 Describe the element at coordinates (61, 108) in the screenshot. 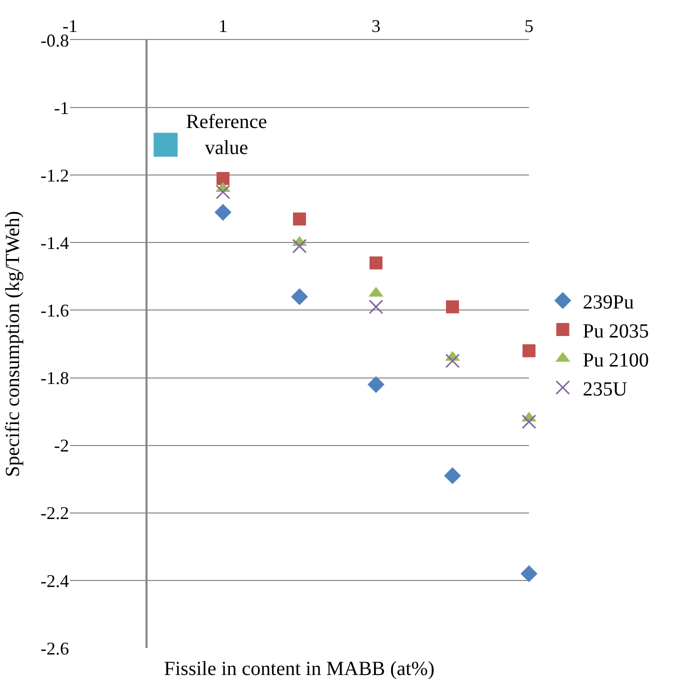

I see `y-tick-label: -1` at that location.